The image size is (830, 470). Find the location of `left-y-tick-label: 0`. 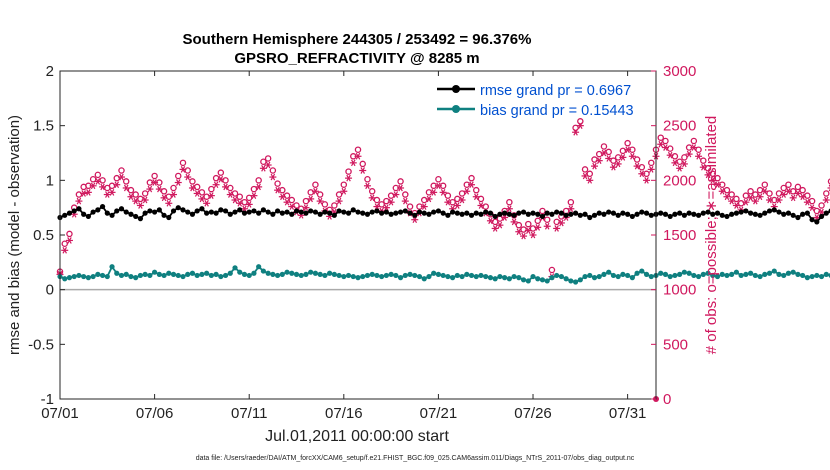

left-y-tick-label: 0 is located at coordinates (50, 290).